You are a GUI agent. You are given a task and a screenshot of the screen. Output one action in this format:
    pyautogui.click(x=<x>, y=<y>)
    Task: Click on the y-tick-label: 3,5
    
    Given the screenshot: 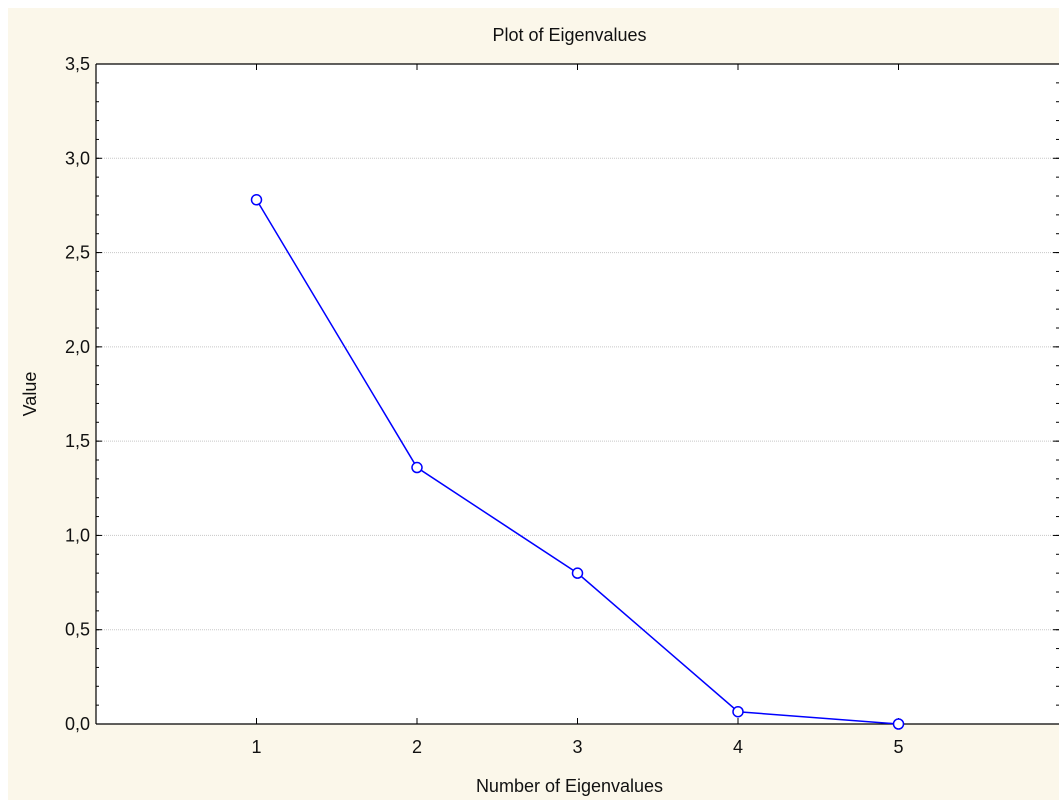 What is the action you would take?
    pyautogui.click(x=77, y=64)
    